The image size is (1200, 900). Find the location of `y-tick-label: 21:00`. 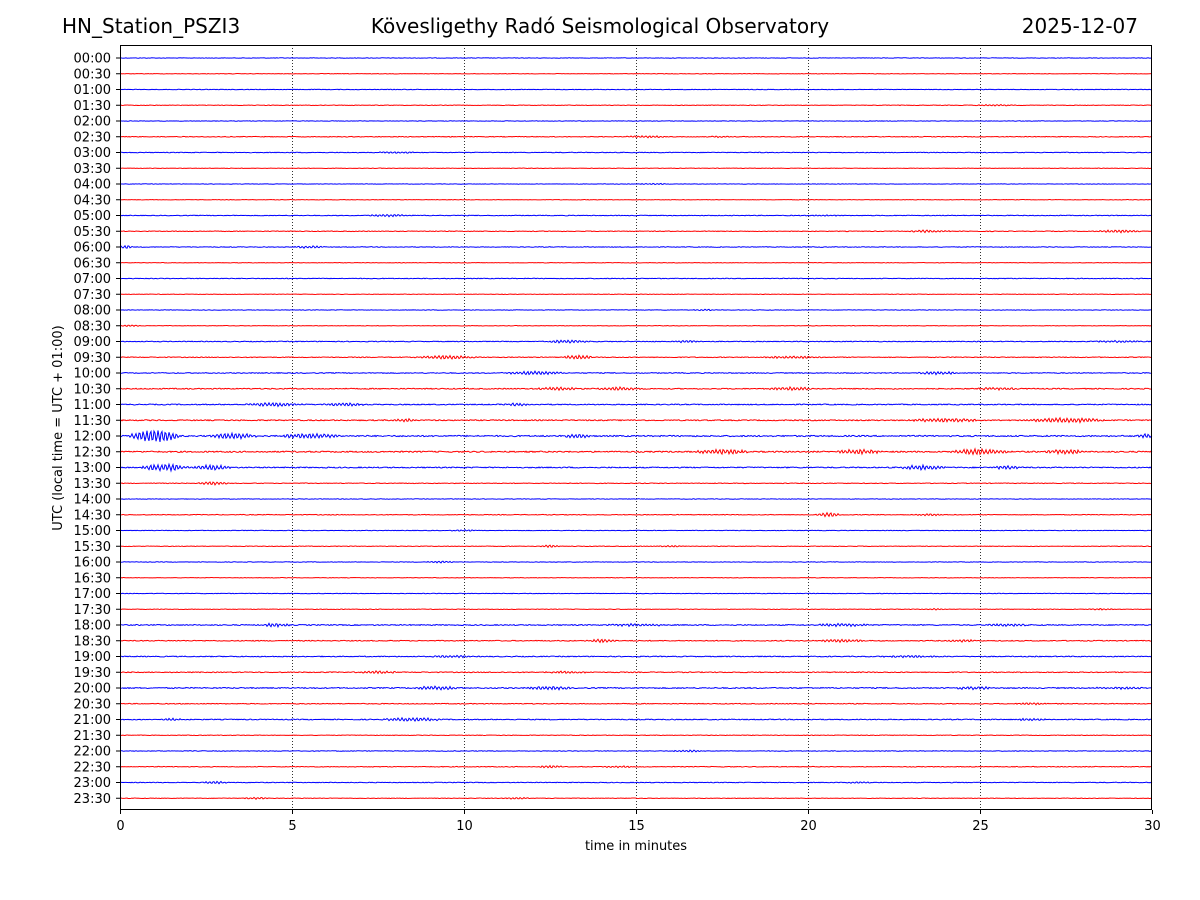

y-tick-label: 21:00 is located at coordinates (92, 720).